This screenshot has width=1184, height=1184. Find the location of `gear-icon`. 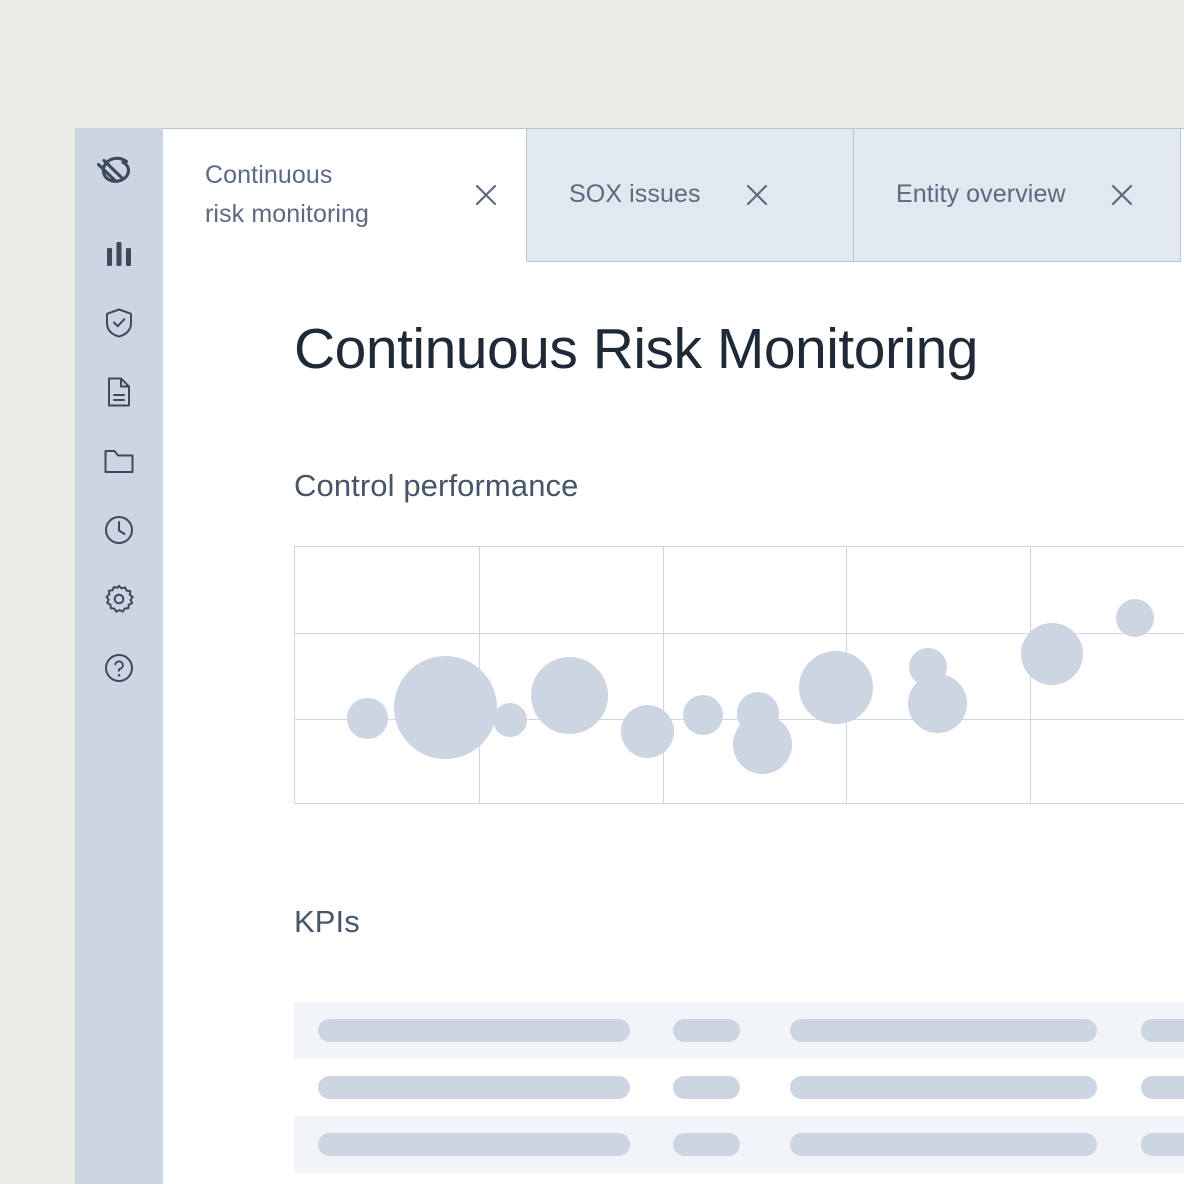

gear-icon is located at coordinates (119, 599).